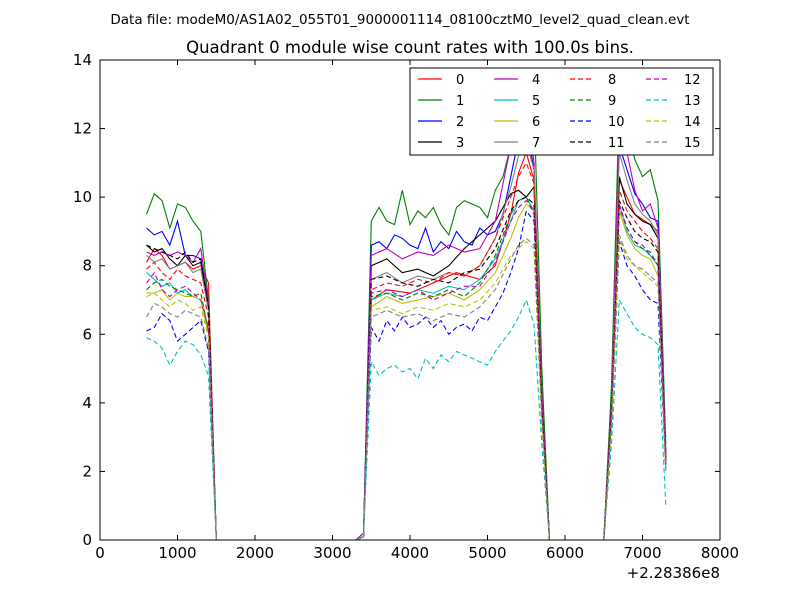 The height and width of the screenshot is (600, 800). What do you see at coordinates (255, 553) in the screenshot?
I see `x-tick-label: 2000` at bounding box center [255, 553].